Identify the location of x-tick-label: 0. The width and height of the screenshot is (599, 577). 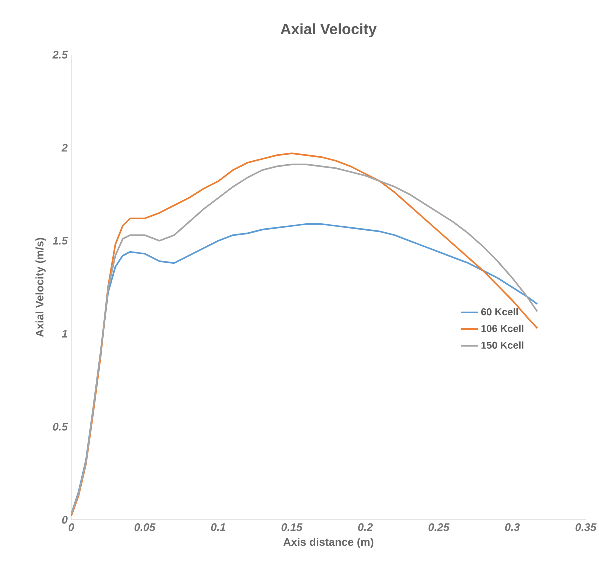
(71, 528).